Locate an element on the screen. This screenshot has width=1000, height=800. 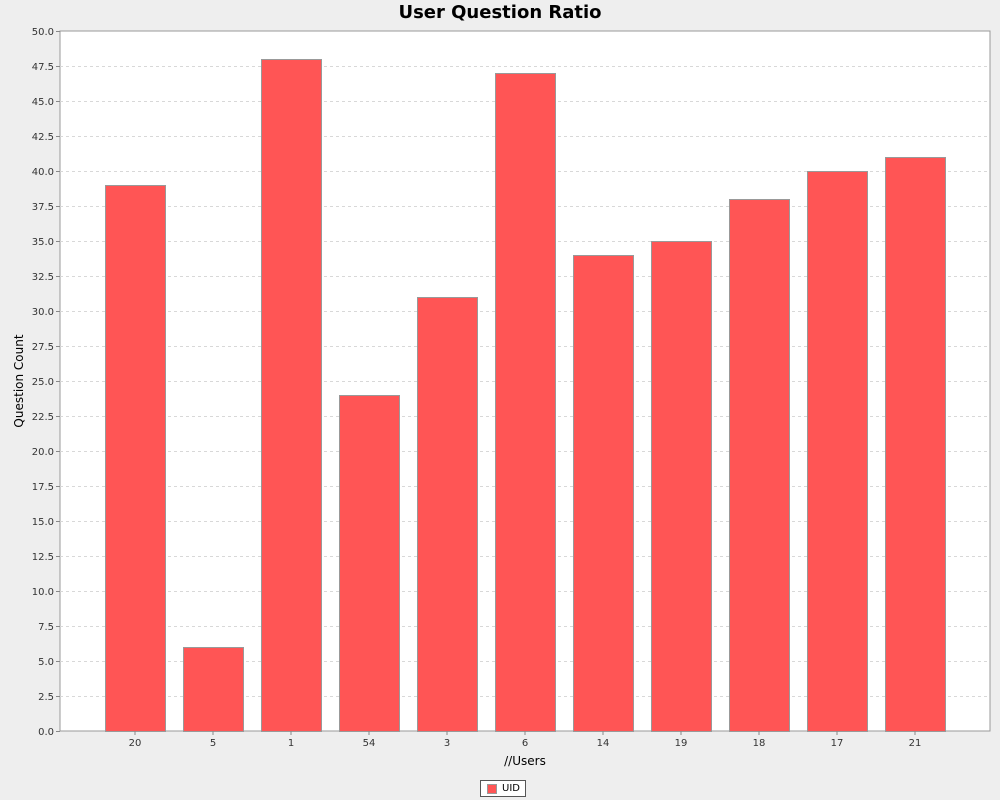
y-tick-label: 25.0 is located at coordinates (43, 382).